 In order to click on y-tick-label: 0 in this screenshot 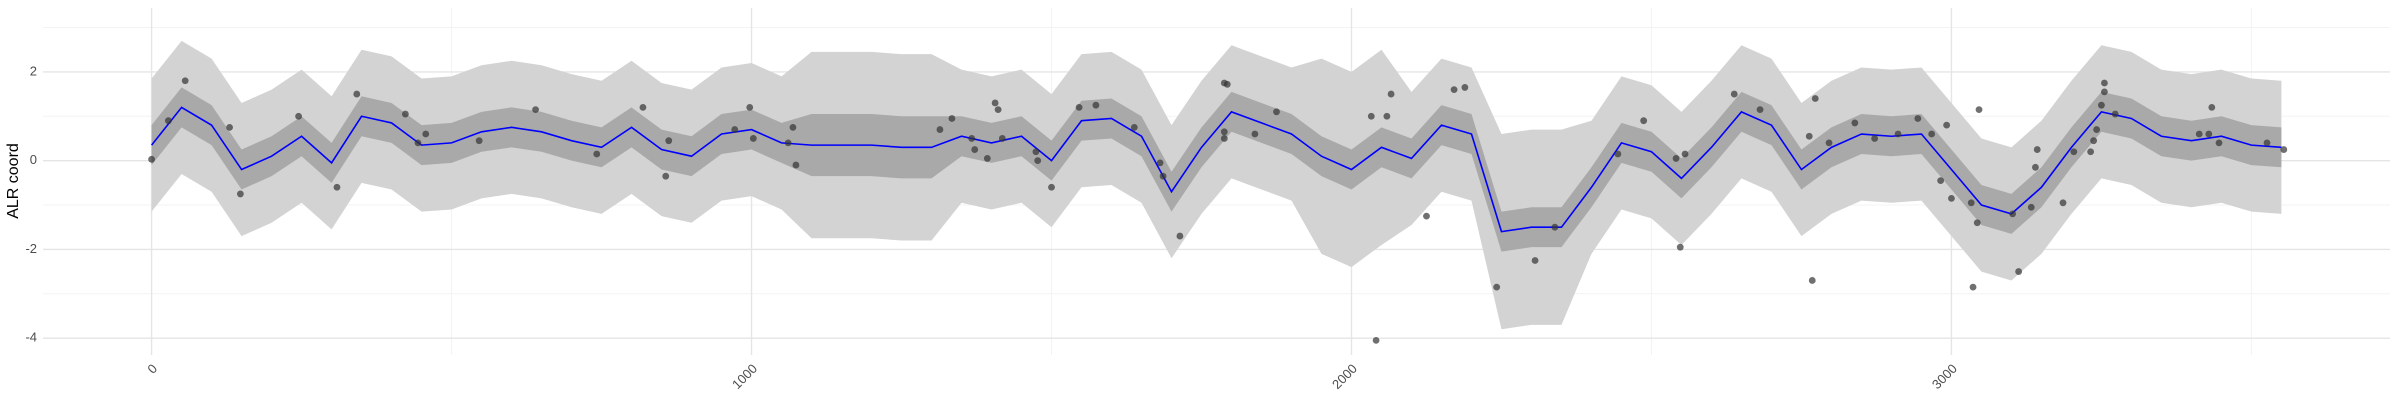, I will do `click(33, 159)`.